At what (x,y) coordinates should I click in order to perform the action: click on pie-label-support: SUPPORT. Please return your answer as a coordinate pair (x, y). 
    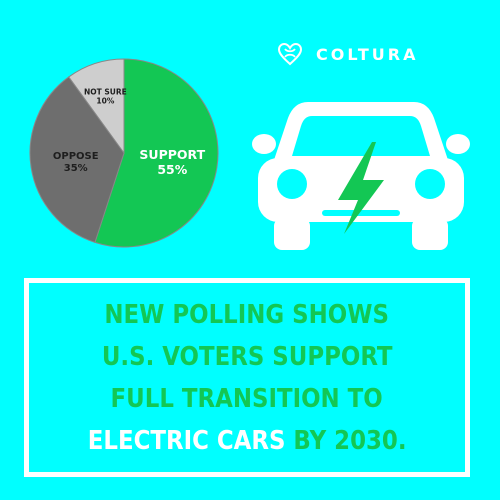
    Looking at the image, I should click on (172, 154).